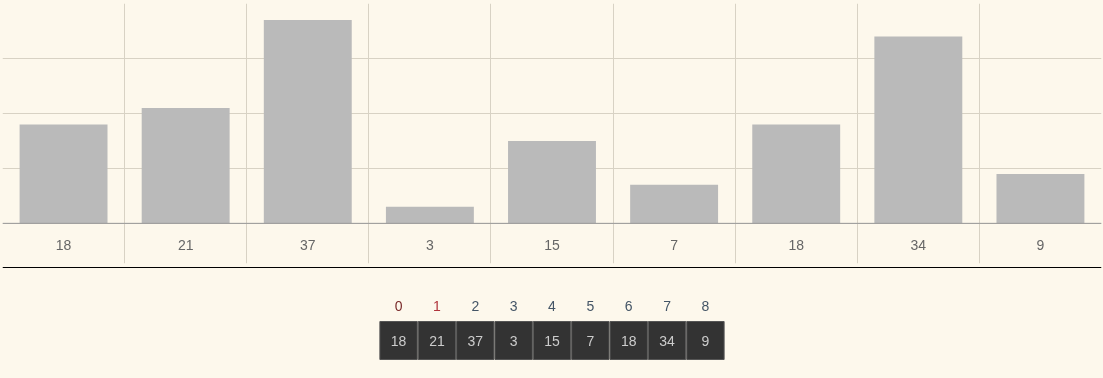  I want to click on data-label: 15, so click(552, 245).